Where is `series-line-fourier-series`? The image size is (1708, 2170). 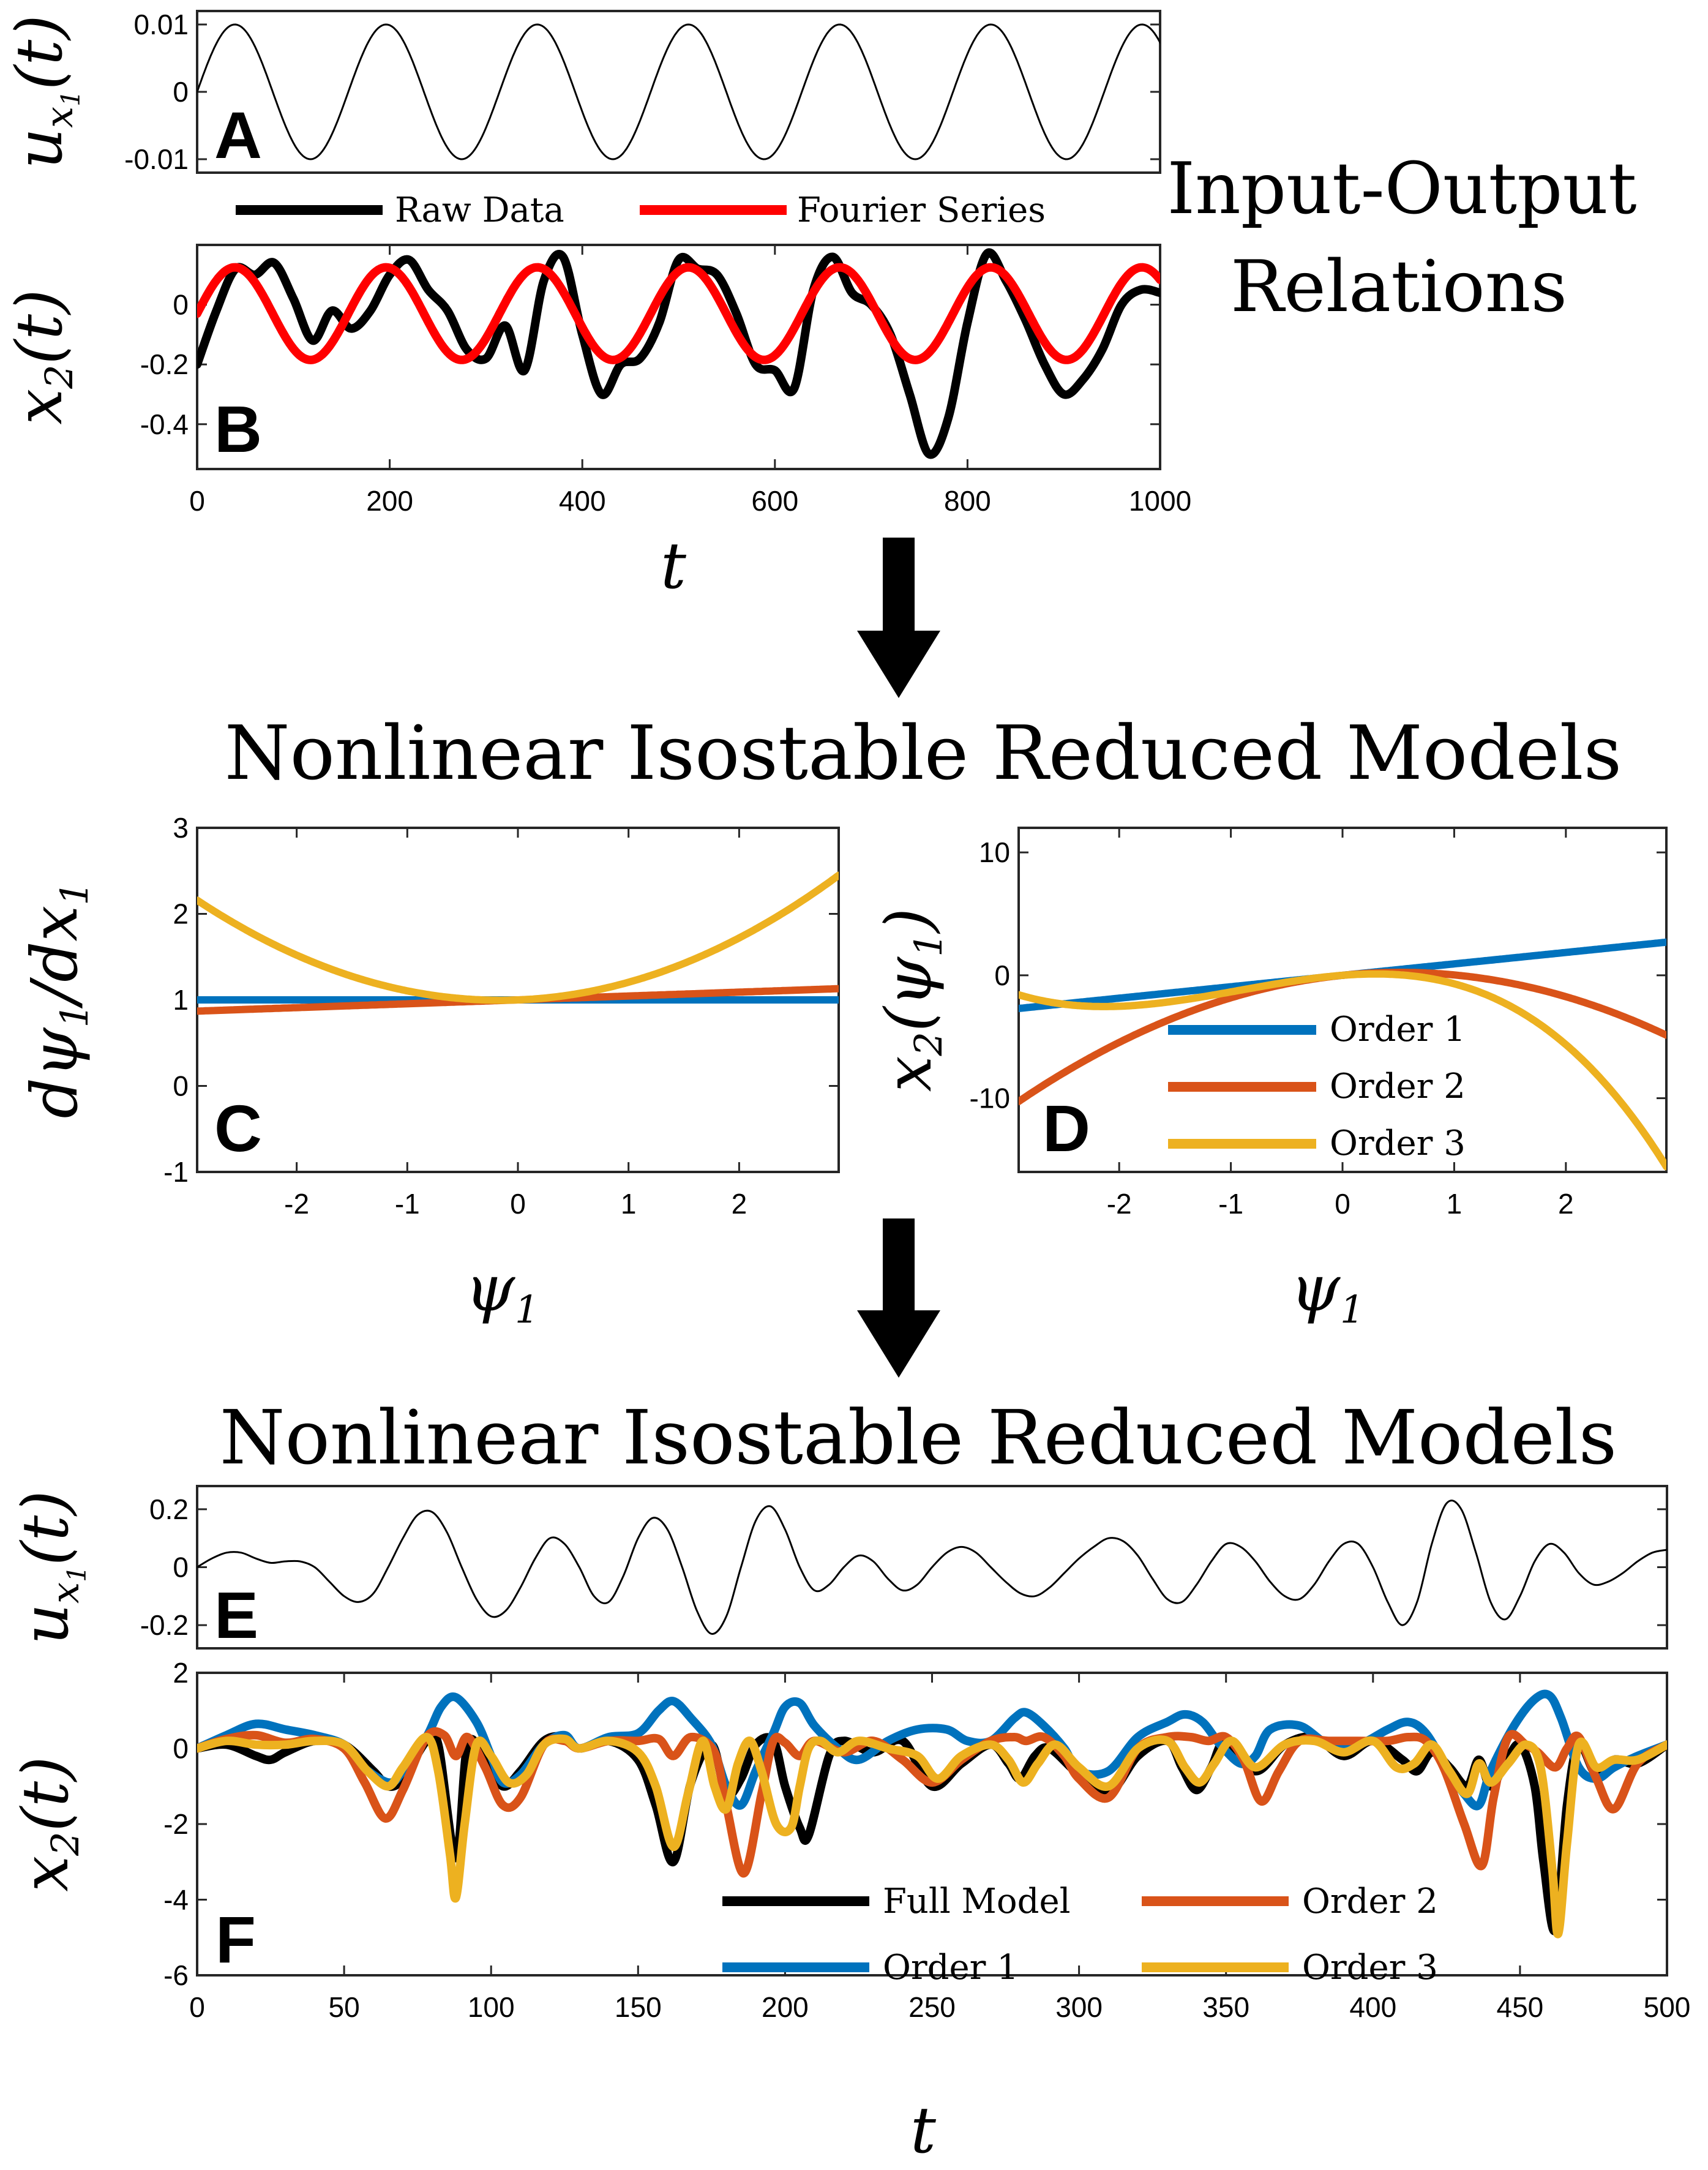 series-line-fourier-series is located at coordinates (678, 314).